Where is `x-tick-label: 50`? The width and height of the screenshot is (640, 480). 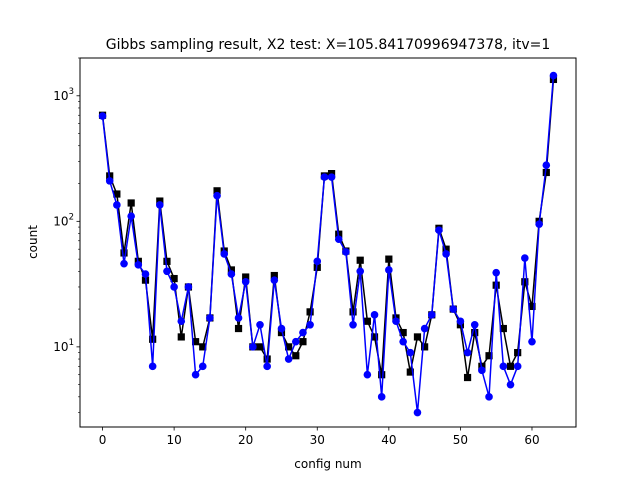 x-tick-label: 50 is located at coordinates (460, 440).